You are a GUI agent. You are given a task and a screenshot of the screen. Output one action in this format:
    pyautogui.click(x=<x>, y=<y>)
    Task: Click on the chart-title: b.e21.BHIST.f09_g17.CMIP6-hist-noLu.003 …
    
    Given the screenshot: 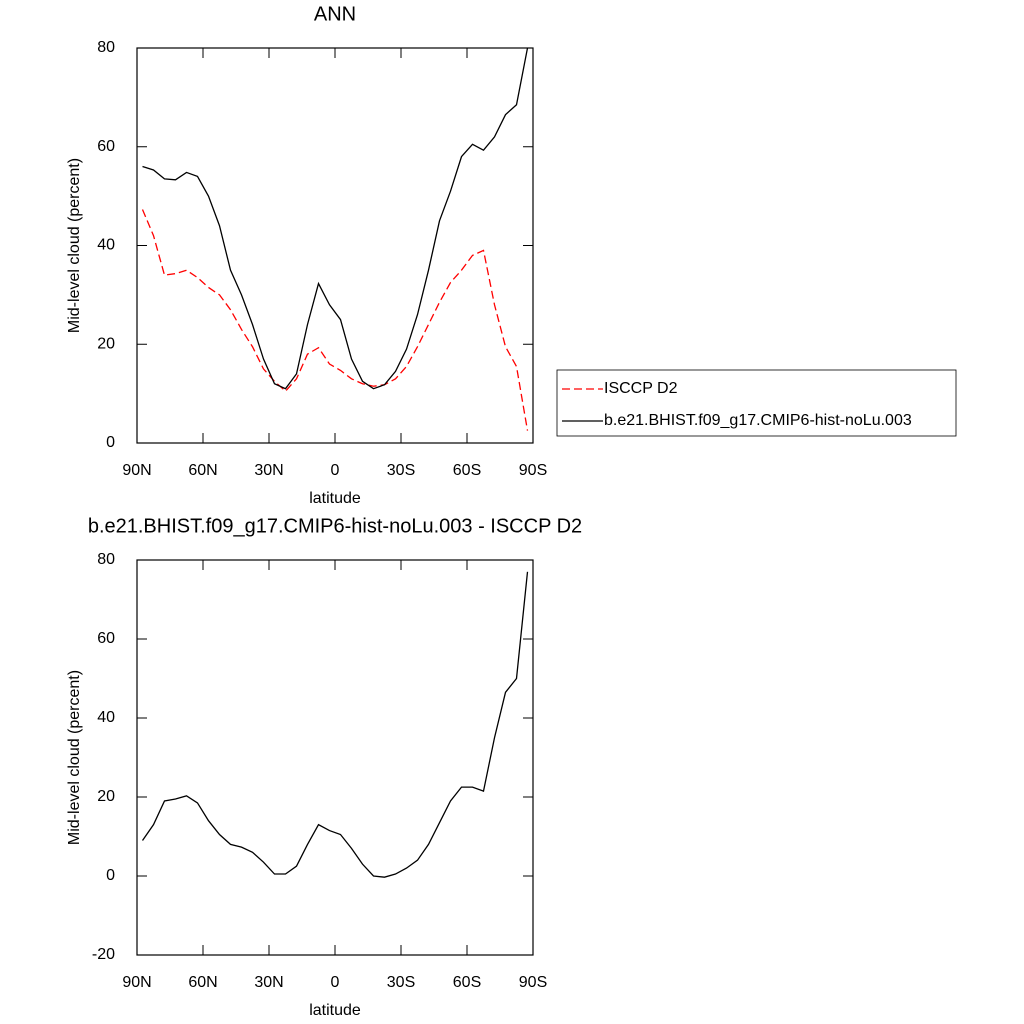 What is the action you would take?
    pyautogui.click(x=335, y=526)
    